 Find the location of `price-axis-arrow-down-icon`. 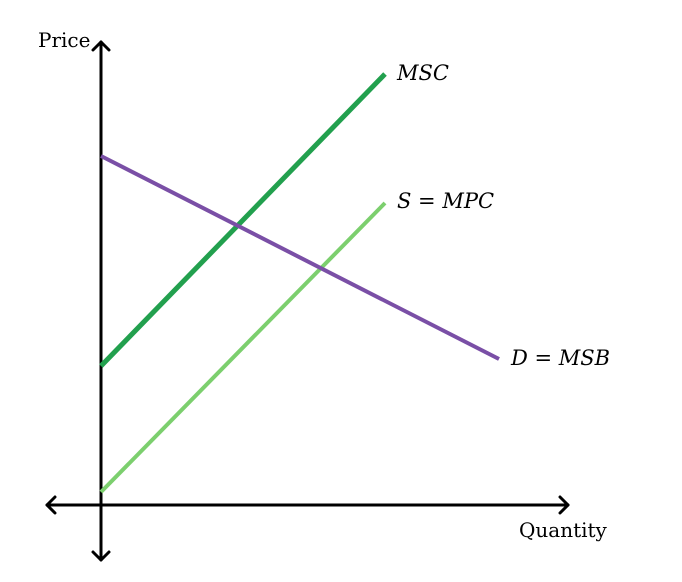

price-axis-arrow-down-icon is located at coordinates (101, 556).